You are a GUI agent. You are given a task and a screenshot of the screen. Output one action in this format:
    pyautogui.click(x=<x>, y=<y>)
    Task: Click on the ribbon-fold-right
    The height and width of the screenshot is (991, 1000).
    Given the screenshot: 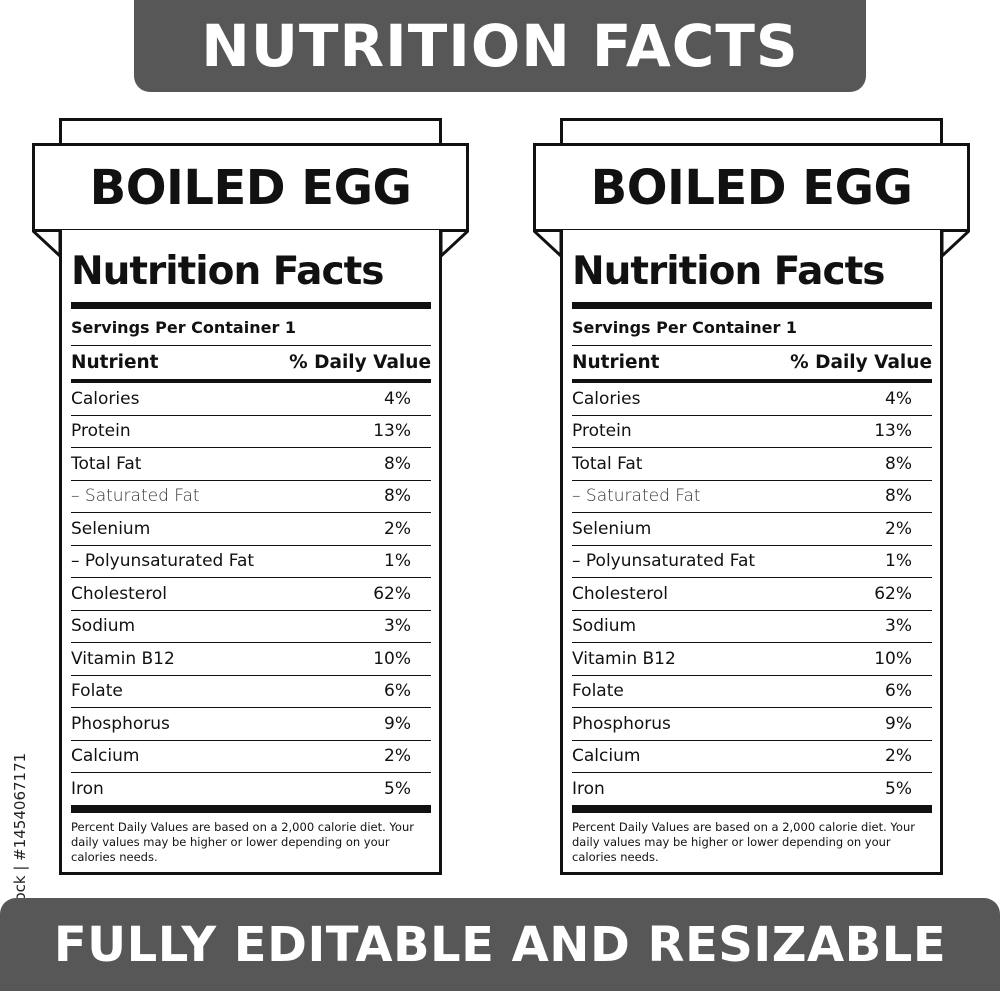 What is the action you would take?
    pyautogui.click(x=455, y=244)
    